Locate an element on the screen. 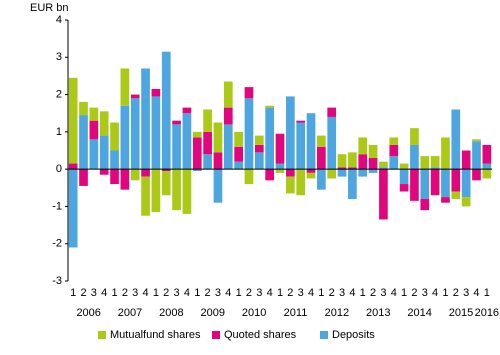 This screenshot has width=500, height=355. year-label: 2006 is located at coordinates (88, 313).